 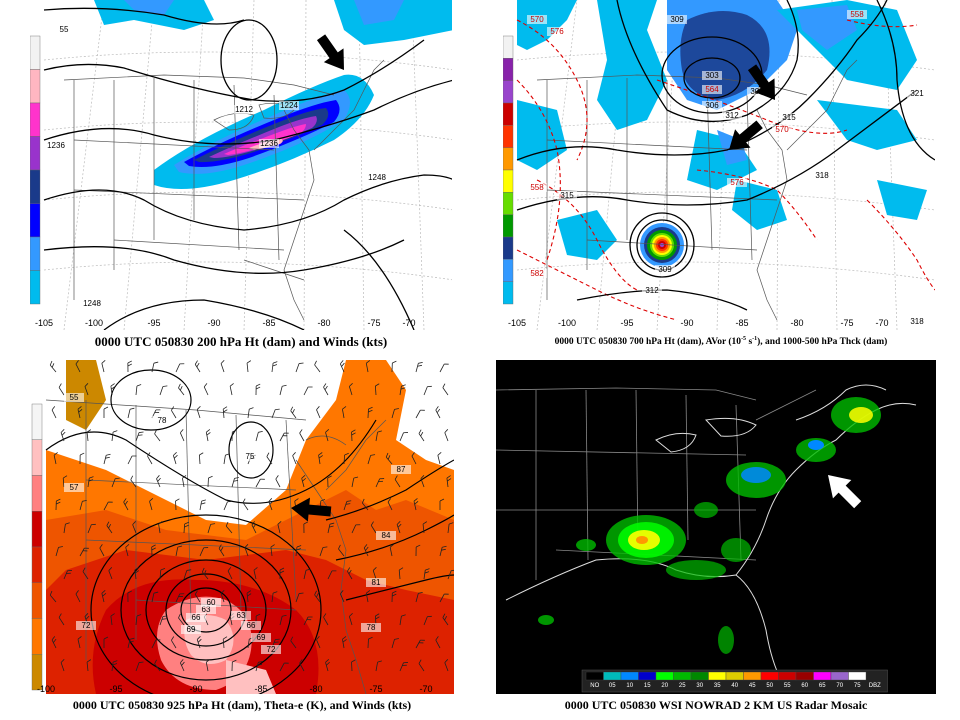 What do you see at coordinates (647, 686) in the screenshot?
I see `dbz-label: 15` at bounding box center [647, 686].